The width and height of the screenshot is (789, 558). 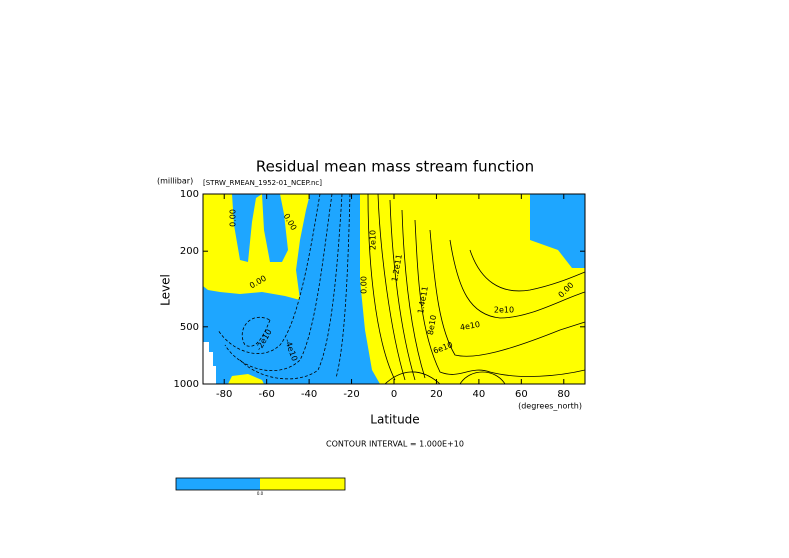 I want to click on subtitle: [STRW_RMEAN_1952-01_NCEP.nc], so click(x=262, y=183).